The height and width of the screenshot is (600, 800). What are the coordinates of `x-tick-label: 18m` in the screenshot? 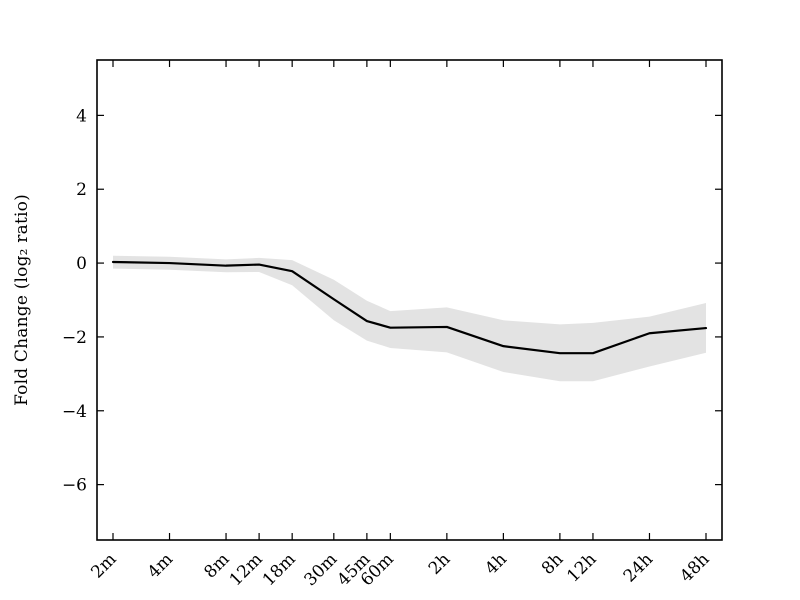 It's located at (279, 569).